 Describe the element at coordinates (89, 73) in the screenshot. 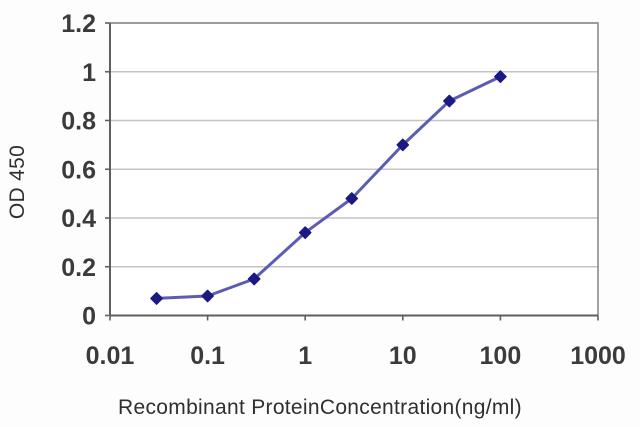

I see `y-tick-label: 1` at that location.